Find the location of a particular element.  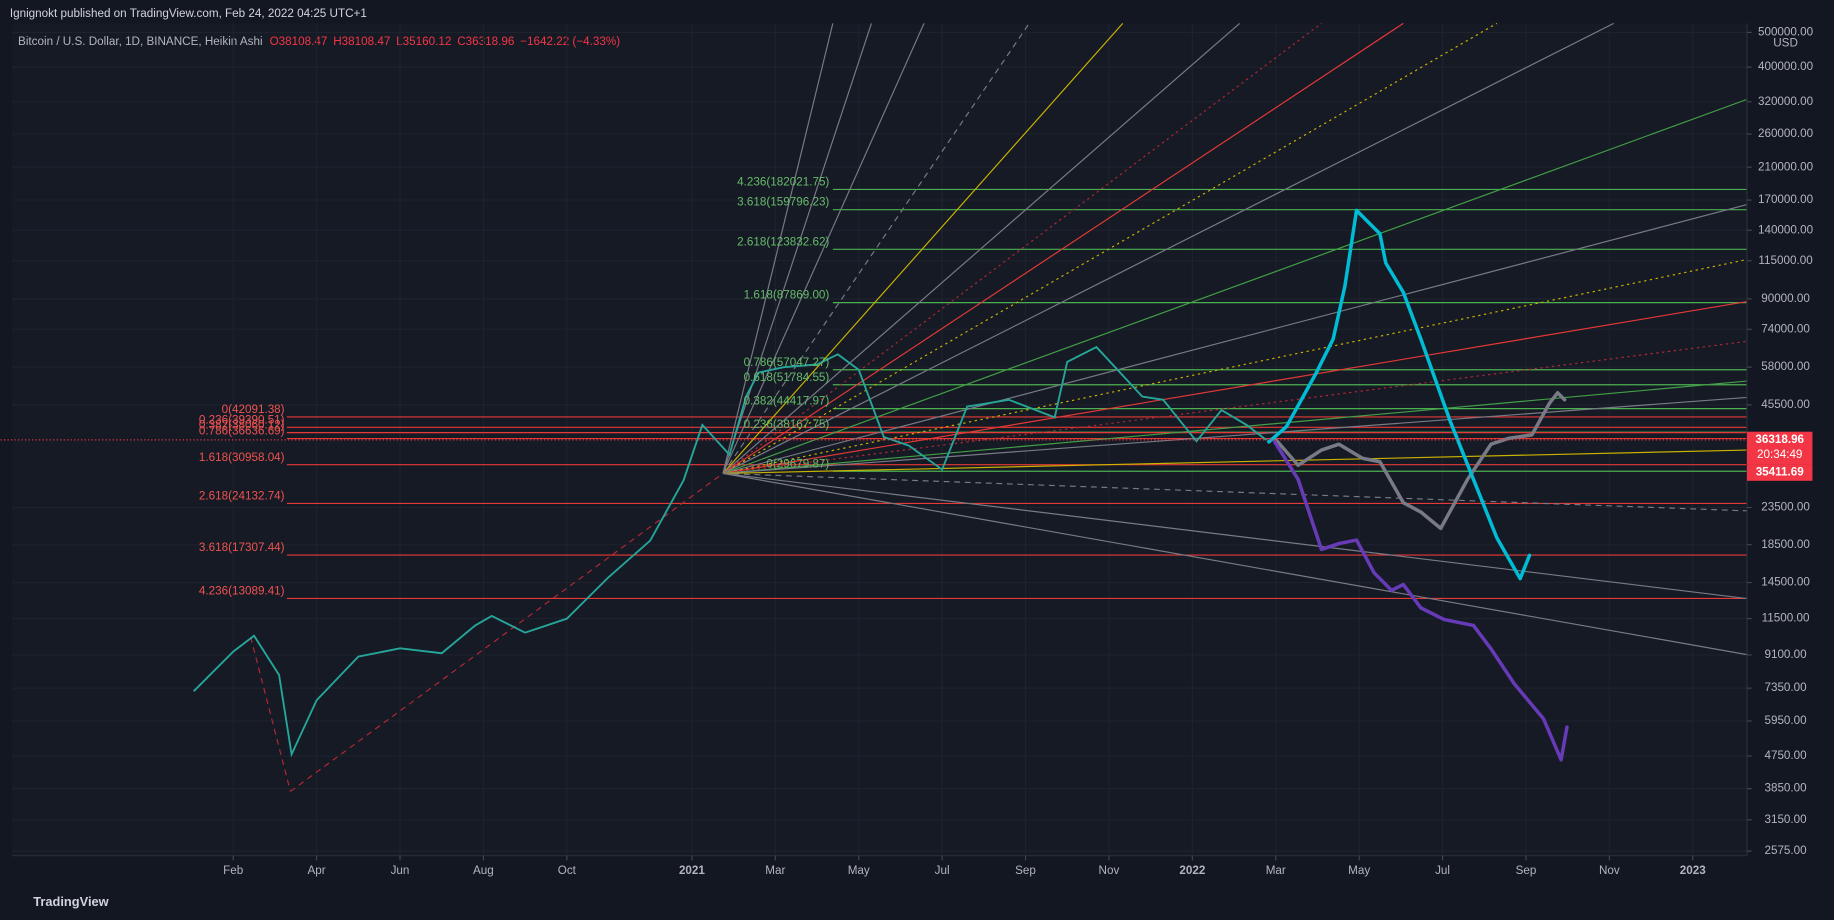

y-tick-label: 400000.00 is located at coordinates (1786, 66).